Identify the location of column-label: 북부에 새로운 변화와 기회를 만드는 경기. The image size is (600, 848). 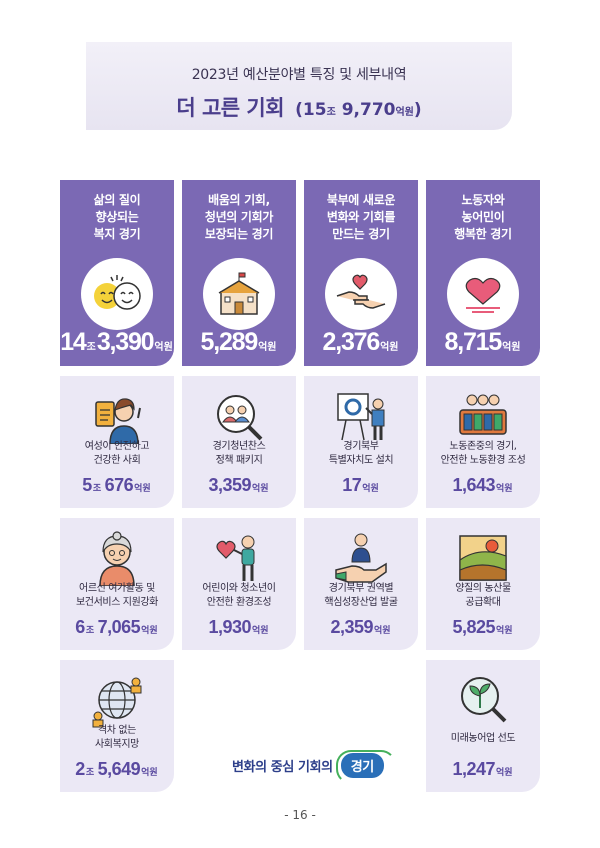
(361, 217).